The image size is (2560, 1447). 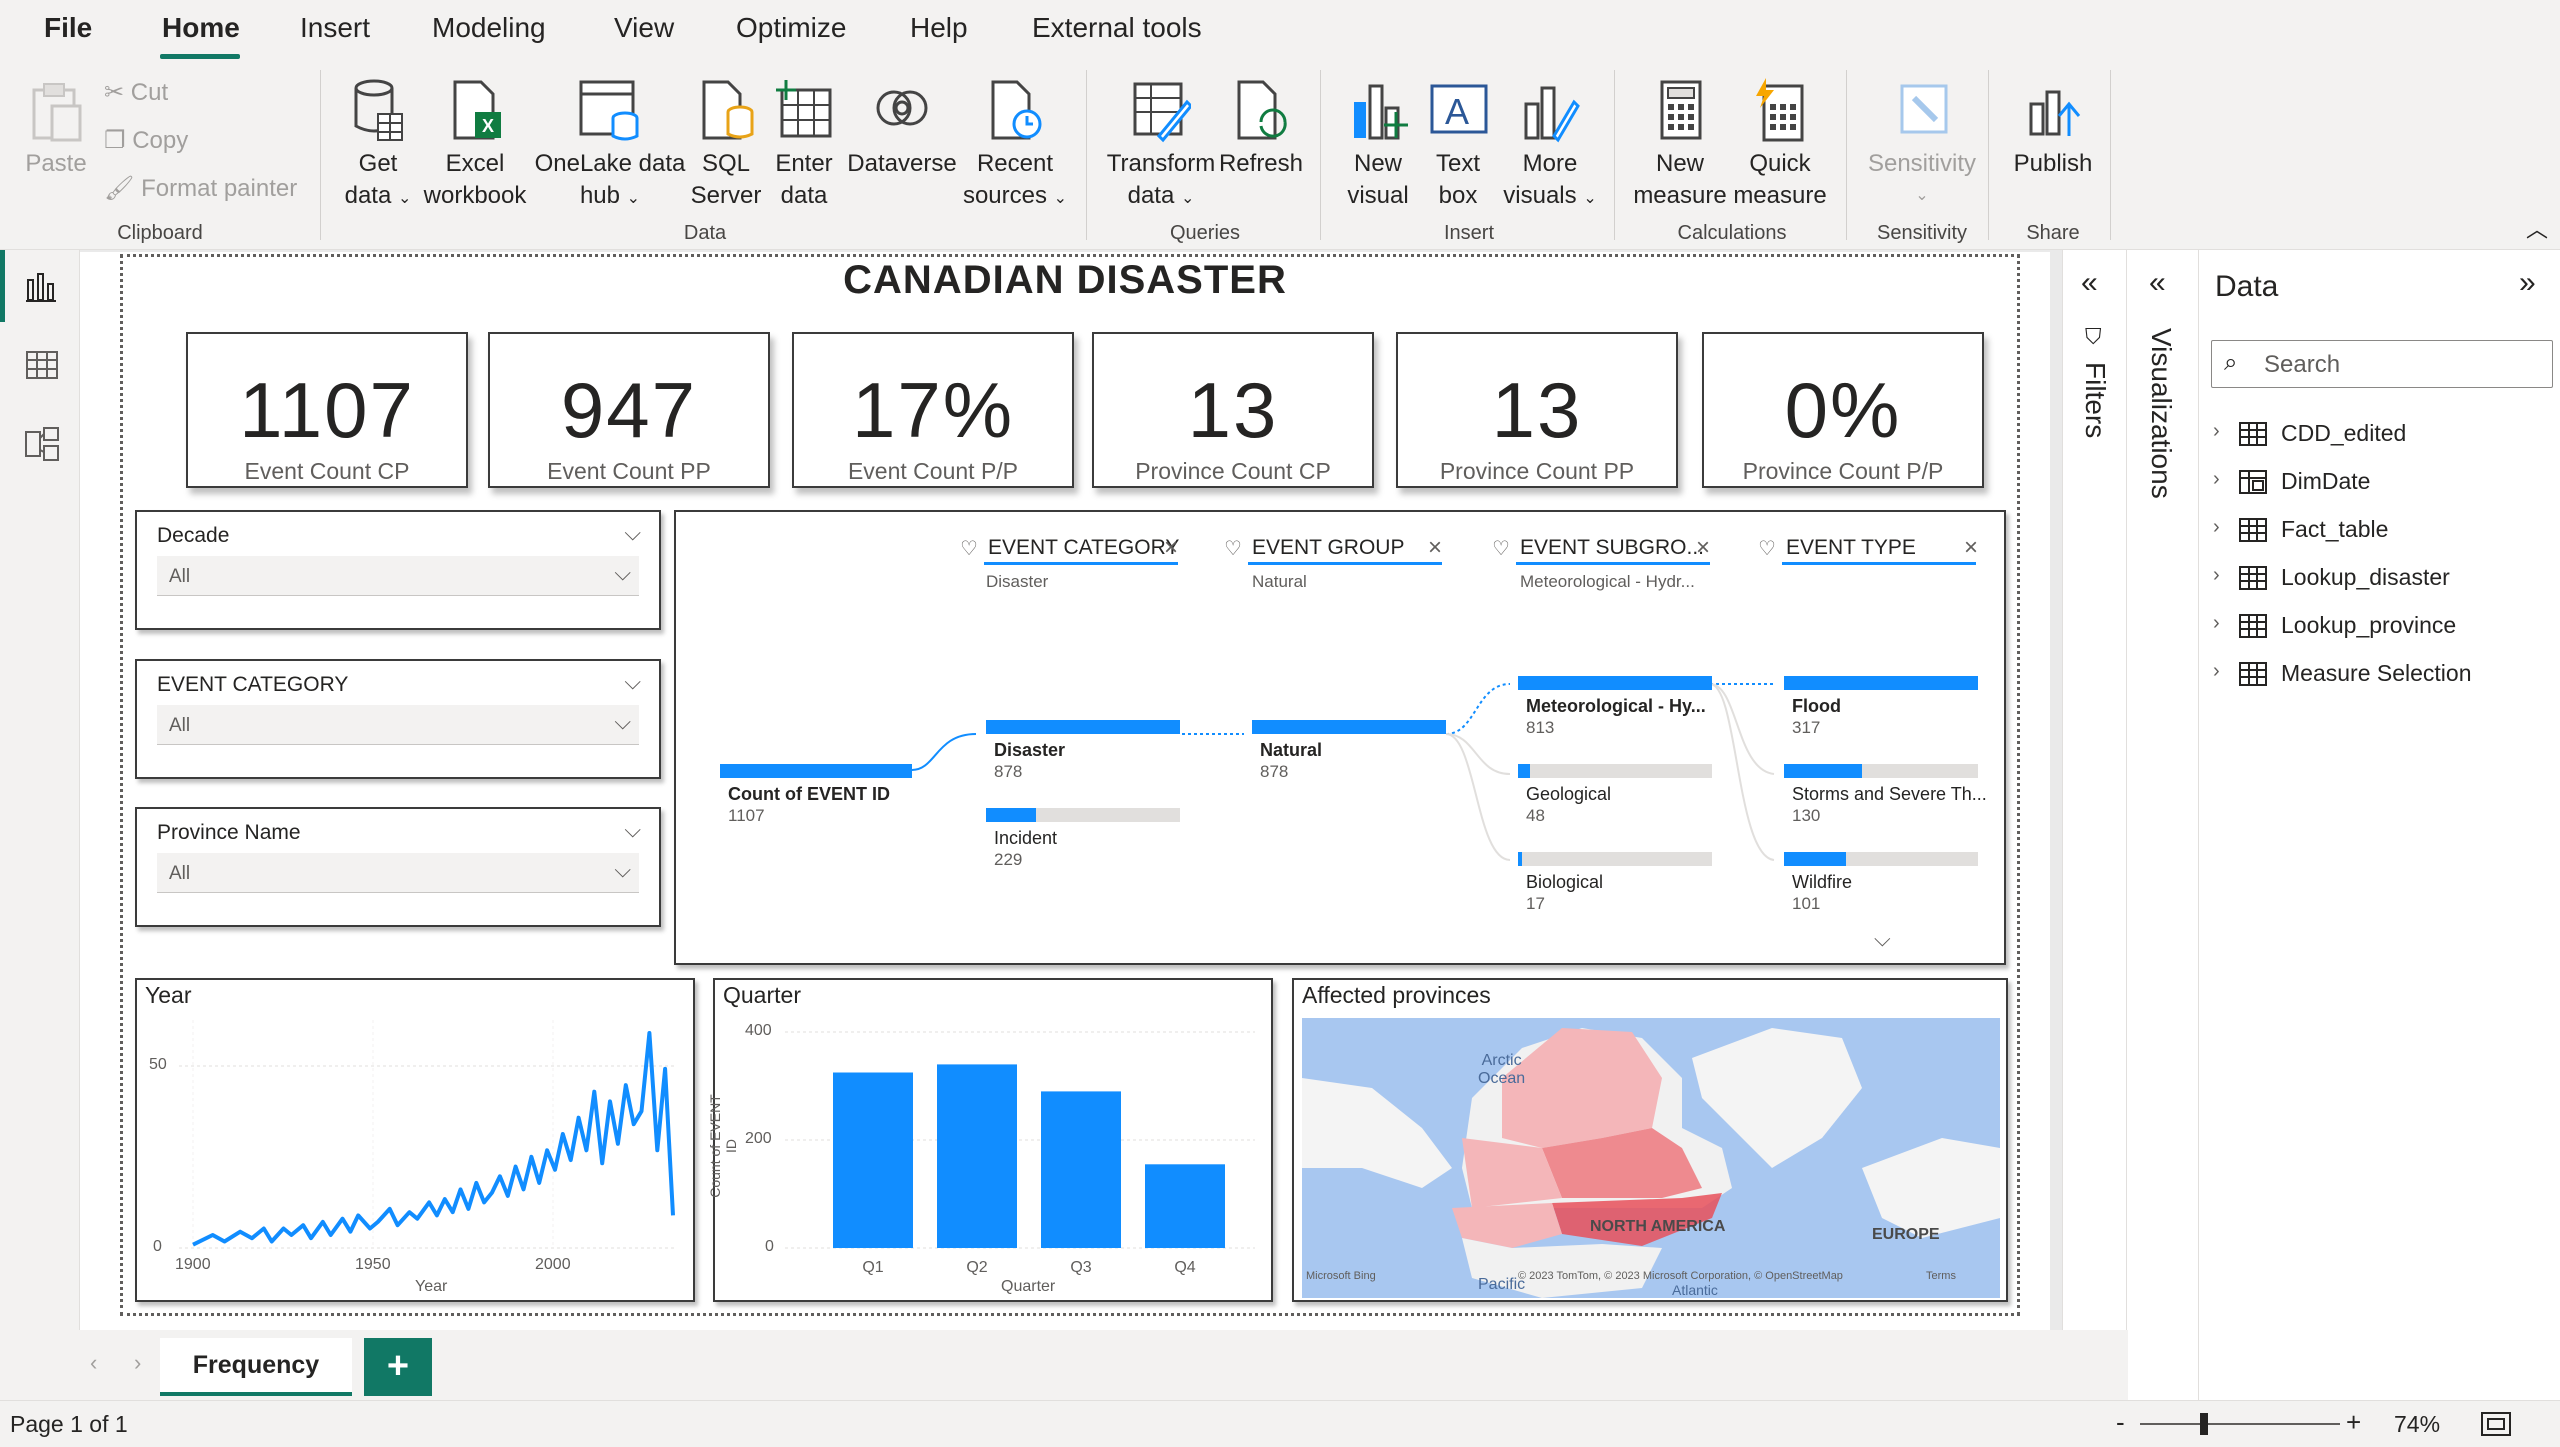 I want to click on copy-button: ❐ Copy, so click(x=146, y=140).